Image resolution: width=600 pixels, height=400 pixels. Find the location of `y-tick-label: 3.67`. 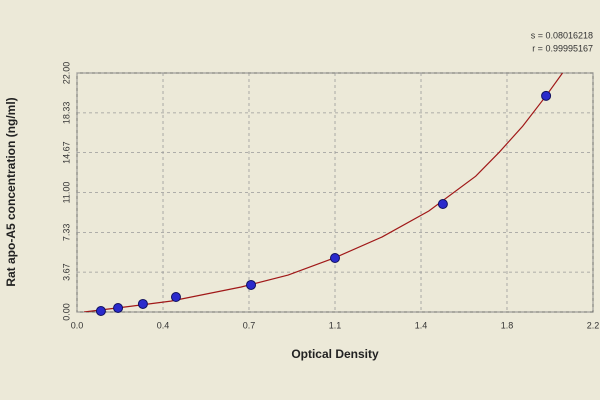

y-tick-label: 3.67 is located at coordinates (66, 272).